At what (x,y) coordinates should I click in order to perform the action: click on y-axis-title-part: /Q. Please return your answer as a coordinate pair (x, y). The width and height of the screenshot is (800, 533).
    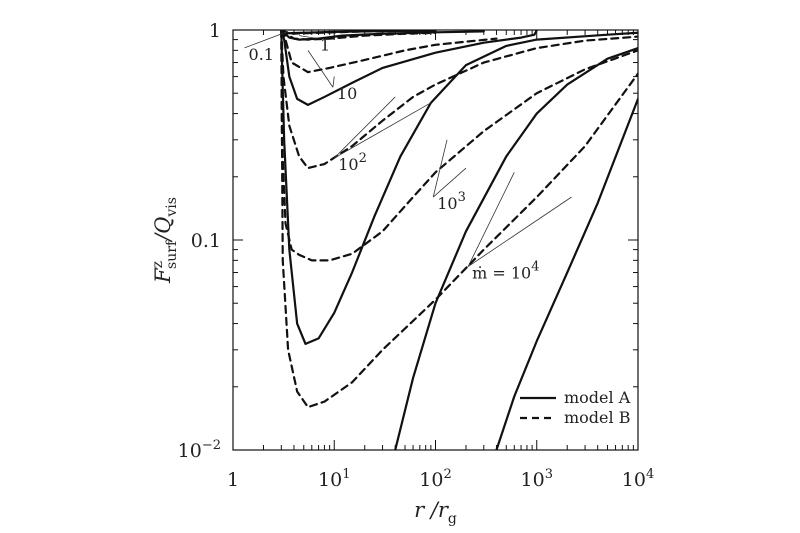
    Looking at the image, I should click on (163, 230).